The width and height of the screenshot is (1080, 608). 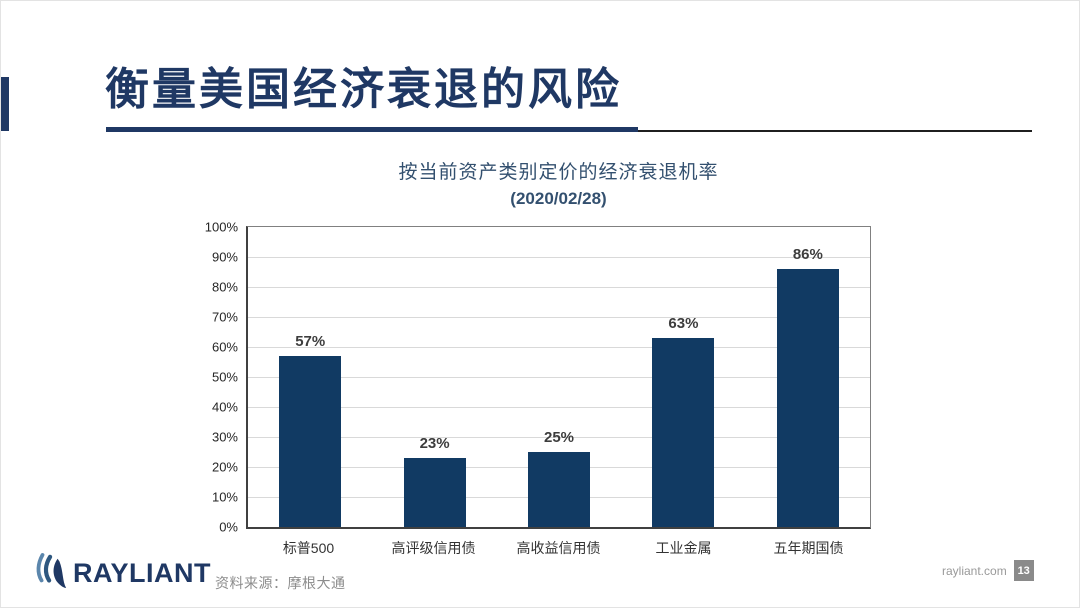 I want to click on bar-value-label: 86%, so click(x=807, y=254).